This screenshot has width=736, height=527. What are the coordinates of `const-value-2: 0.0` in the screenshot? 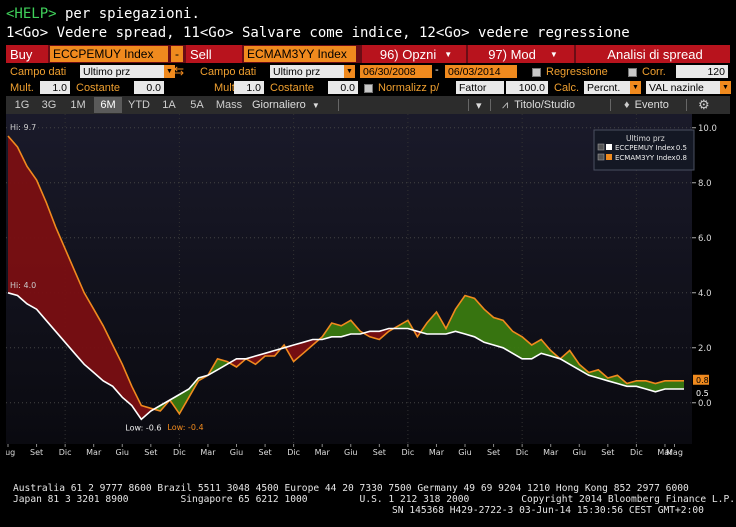 It's located at (343, 87).